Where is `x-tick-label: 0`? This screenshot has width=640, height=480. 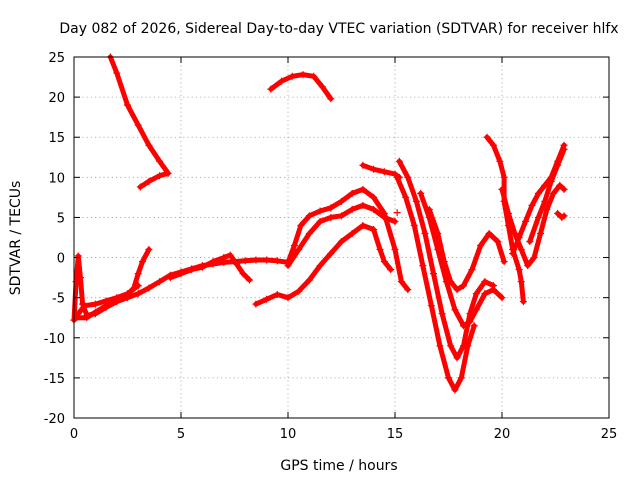 x-tick-label: 0 is located at coordinates (74, 434).